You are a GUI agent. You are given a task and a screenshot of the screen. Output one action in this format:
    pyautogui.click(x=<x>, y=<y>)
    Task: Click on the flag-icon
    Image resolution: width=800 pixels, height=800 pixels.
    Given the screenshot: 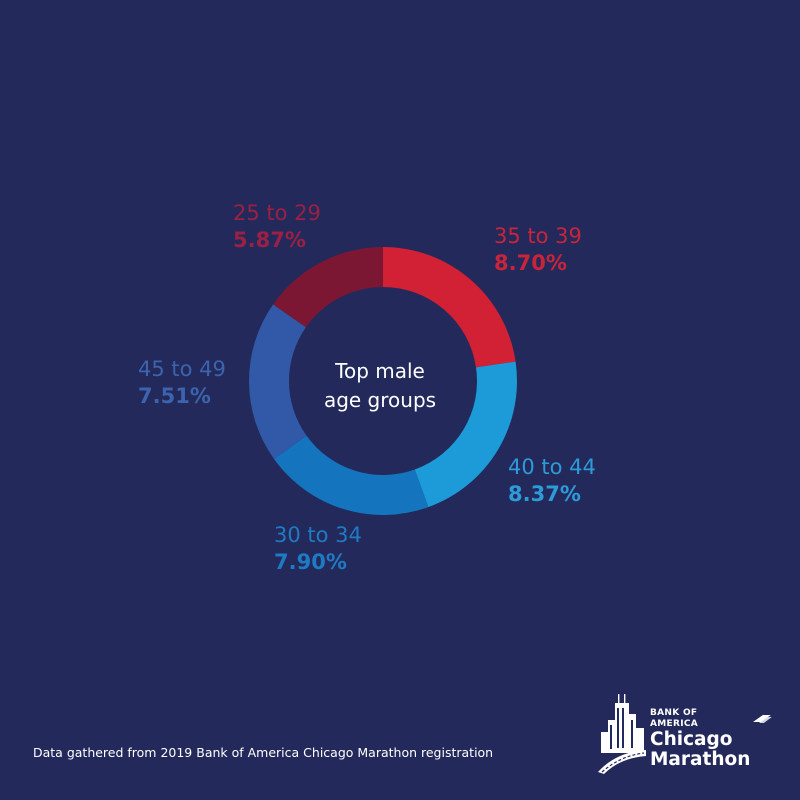 What is the action you would take?
    pyautogui.click(x=763, y=719)
    